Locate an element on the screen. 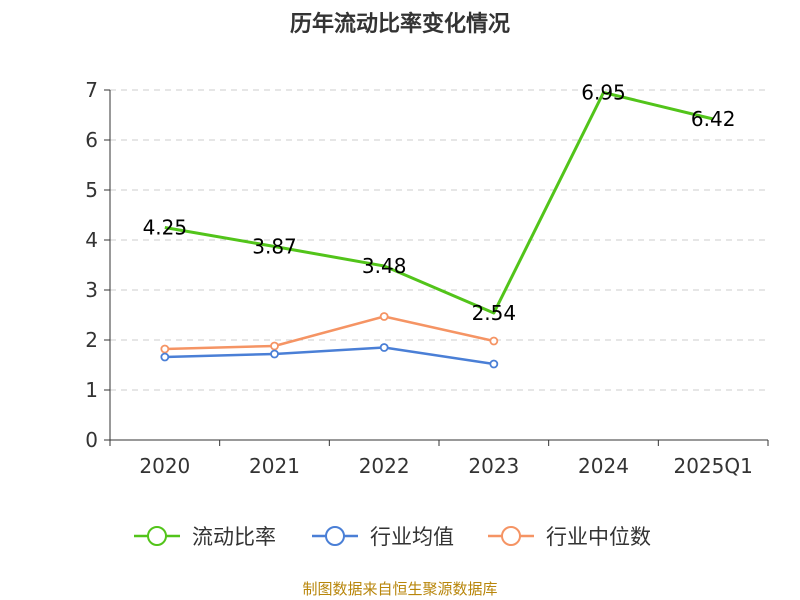  data-label: 4.25 is located at coordinates (165, 228).